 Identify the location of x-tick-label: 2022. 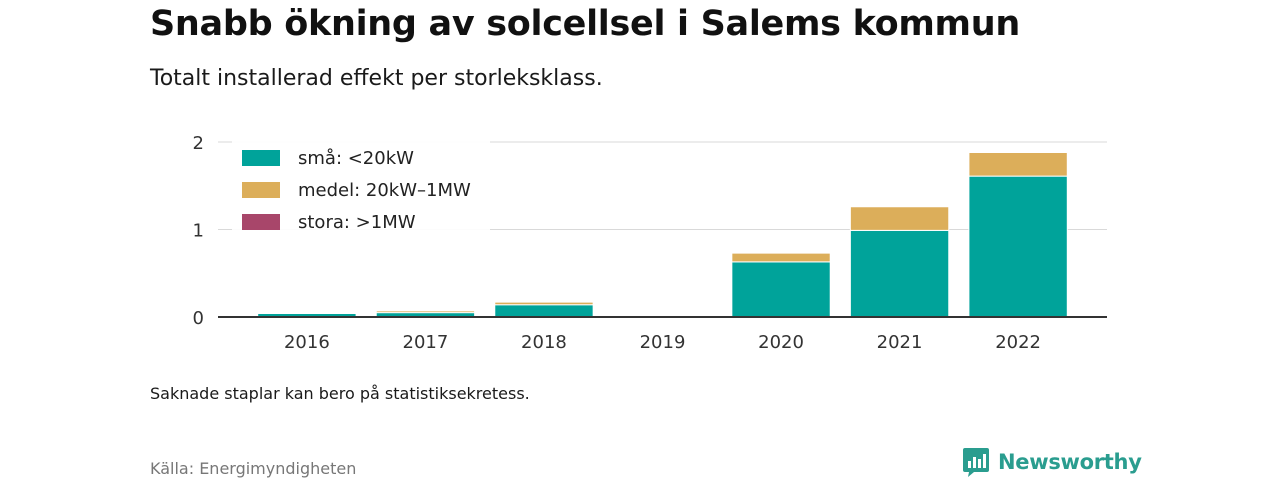
(1018, 342).